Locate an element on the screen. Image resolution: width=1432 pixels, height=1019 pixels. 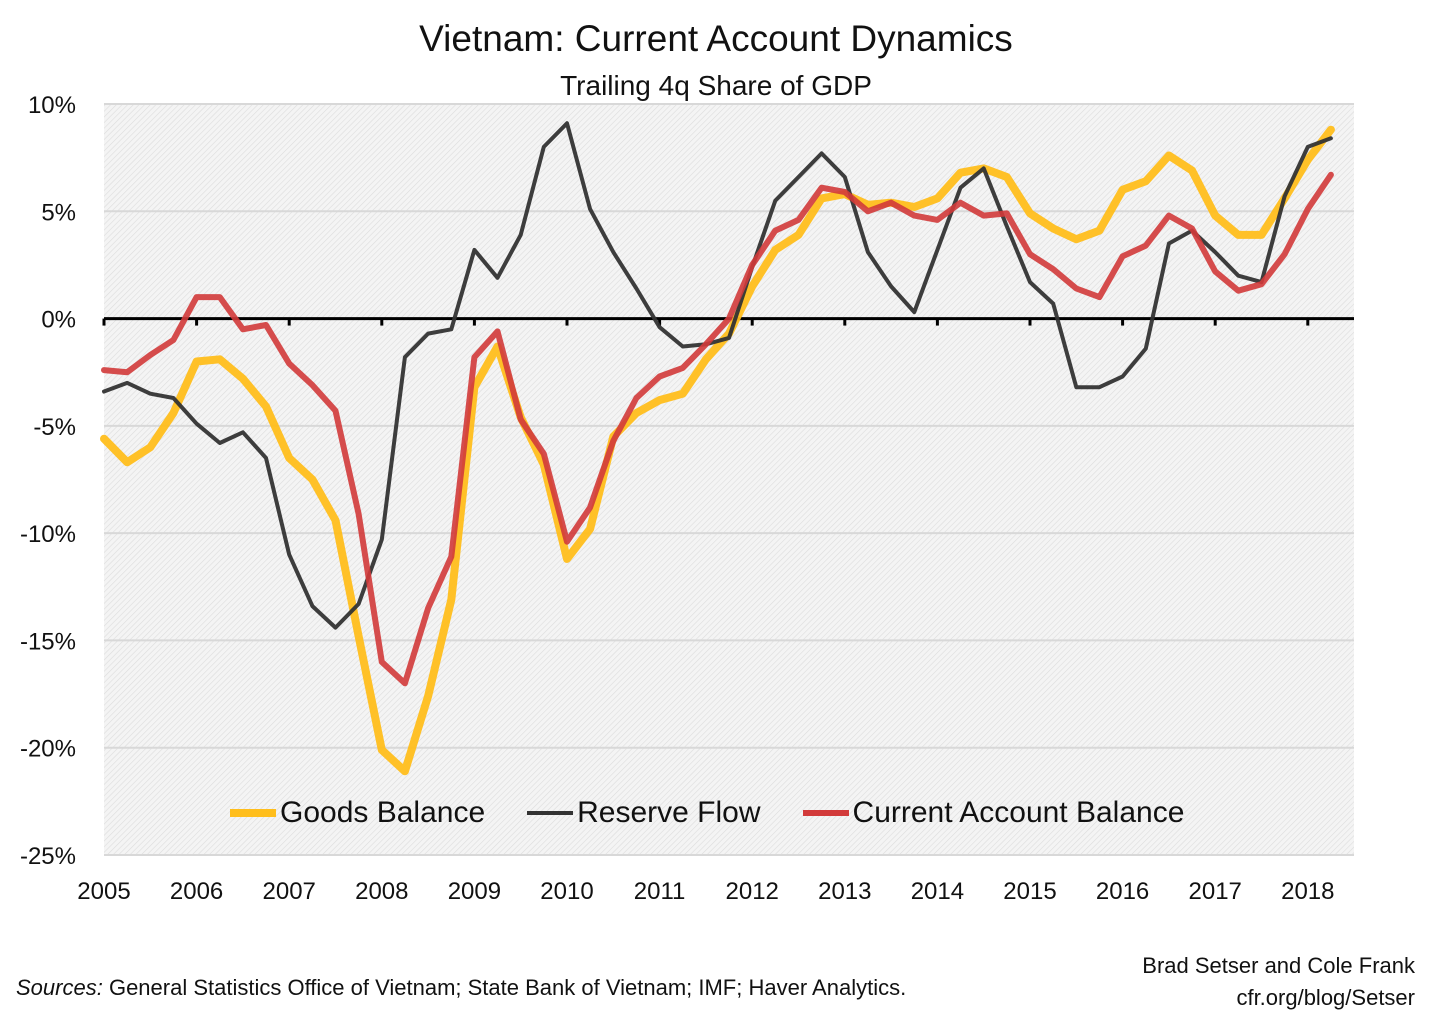
legend-label: Reserve Flow is located at coordinates (669, 812).